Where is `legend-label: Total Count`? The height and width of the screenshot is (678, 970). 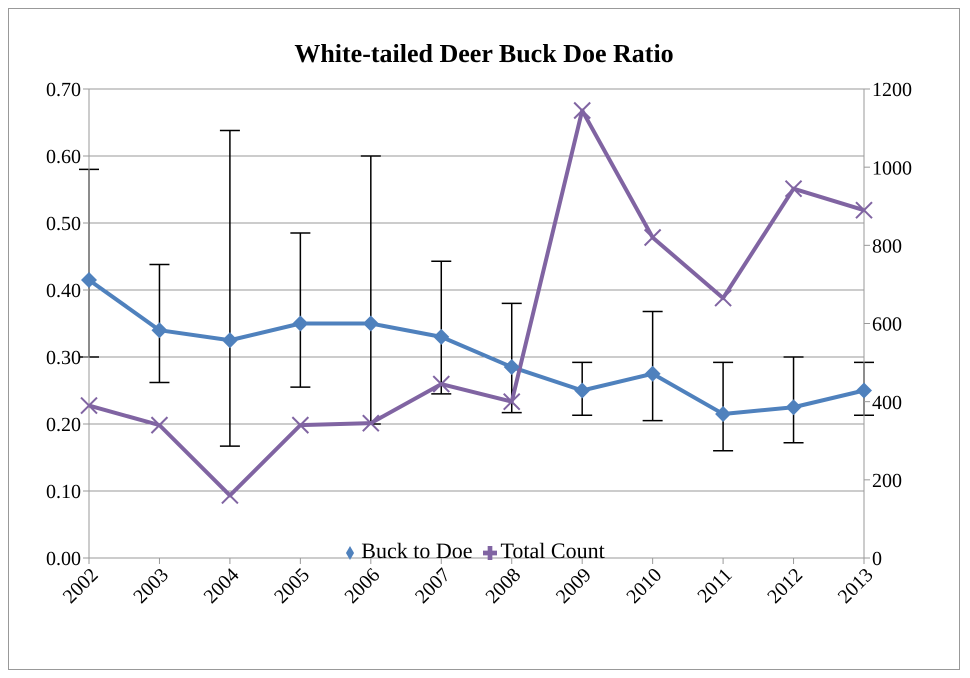
legend-label: Total Count is located at coordinates (552, 550).